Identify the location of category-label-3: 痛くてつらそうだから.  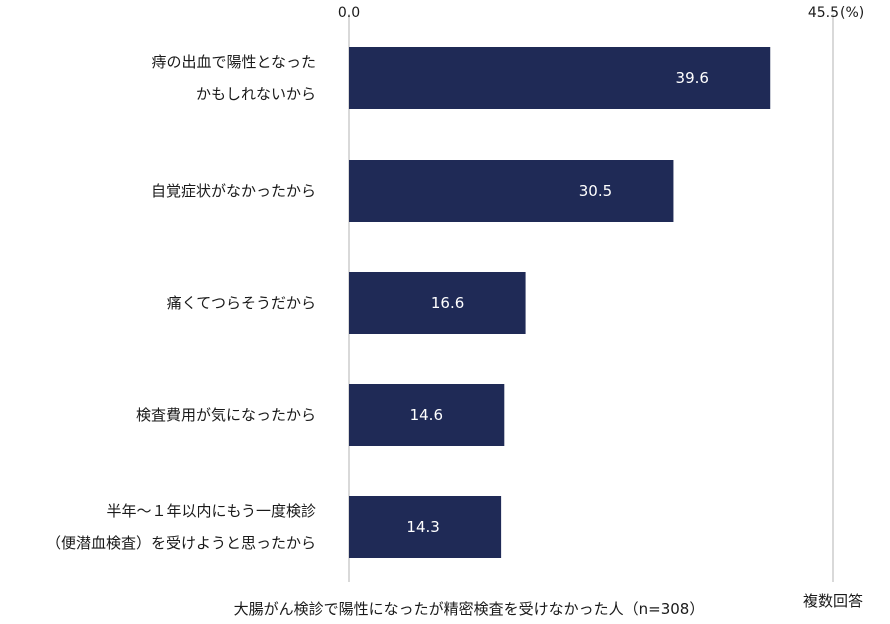
(241, 303).